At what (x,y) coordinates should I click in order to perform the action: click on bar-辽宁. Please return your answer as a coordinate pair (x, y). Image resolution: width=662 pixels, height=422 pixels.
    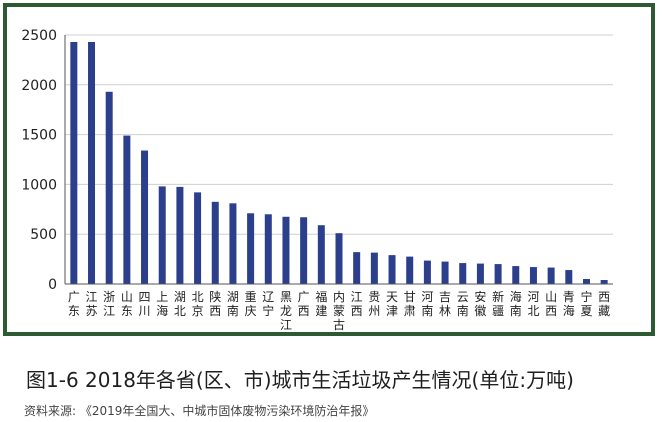
    Looking at the image, I should click on (268, 249).